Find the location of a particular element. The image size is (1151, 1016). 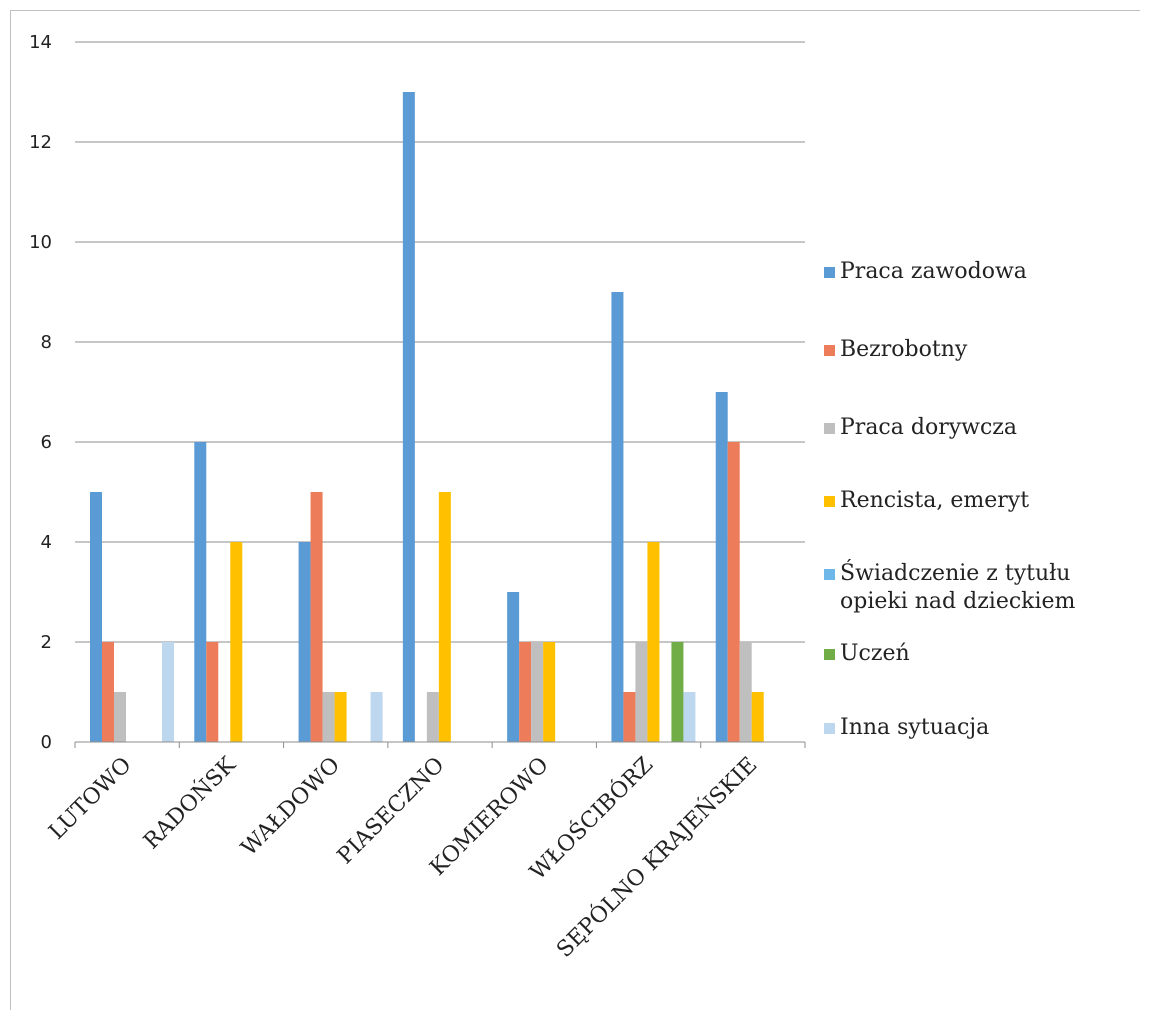

y-tick-label: 10 is located at coordinates (40, 242).